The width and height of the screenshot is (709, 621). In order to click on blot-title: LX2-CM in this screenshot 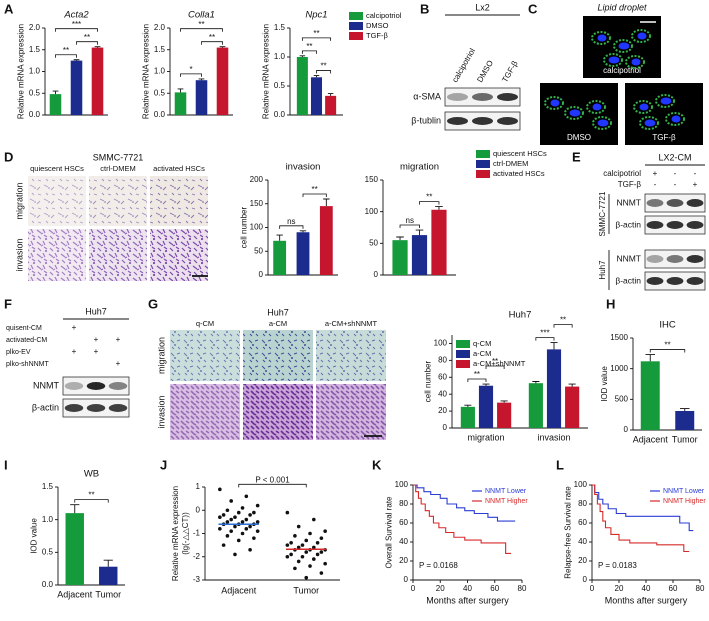, I will do `click(674, 157)`.